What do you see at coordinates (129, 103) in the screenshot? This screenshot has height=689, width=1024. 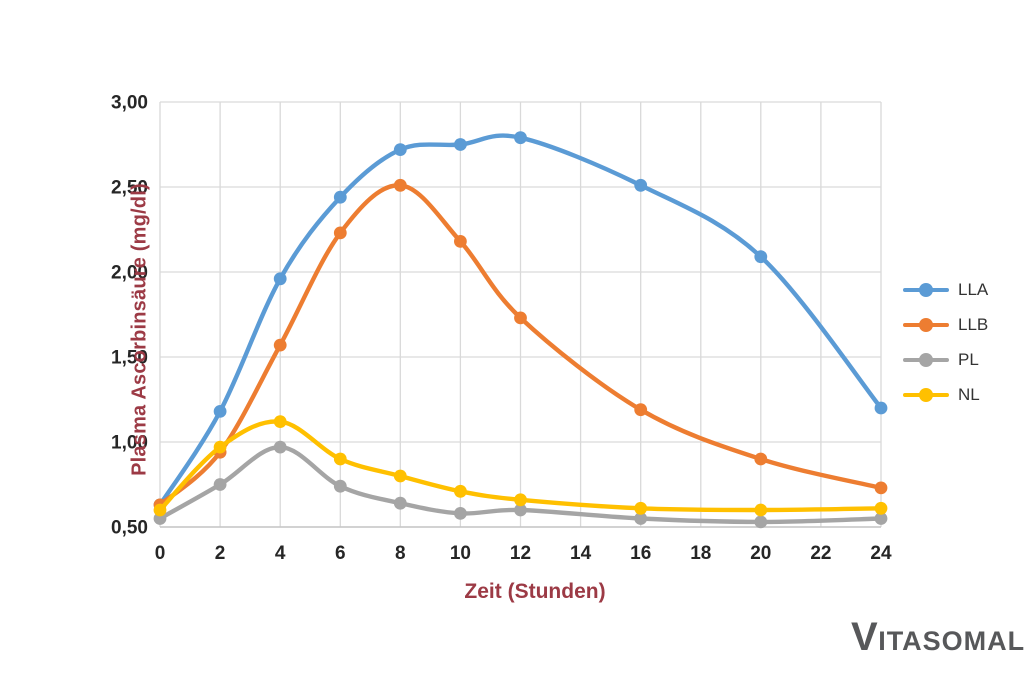 I see `y-tick-label-5: 3,00` at bounding box center [129, 103].